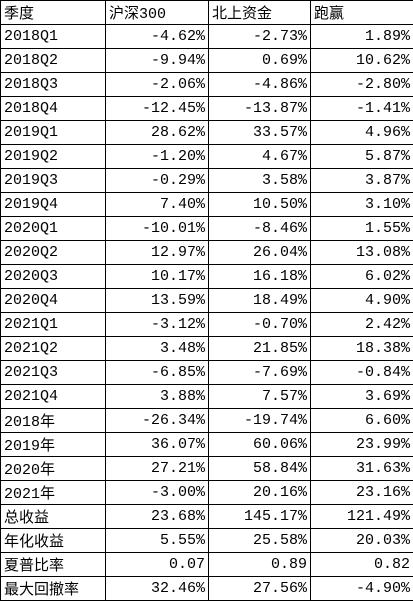 This screenshot has width=413, height=601. Describe the element at coordinates (53, 204) in the screenshot. I see `row-label: 2019Q4` at that location.